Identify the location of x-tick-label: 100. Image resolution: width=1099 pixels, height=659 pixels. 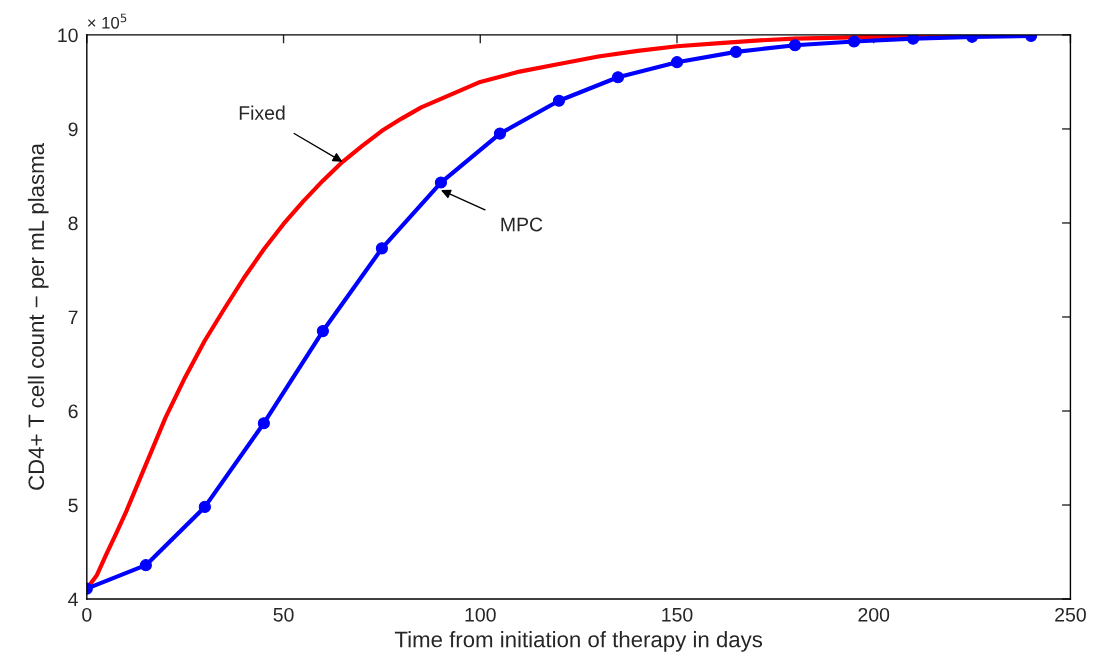
(480, 614).